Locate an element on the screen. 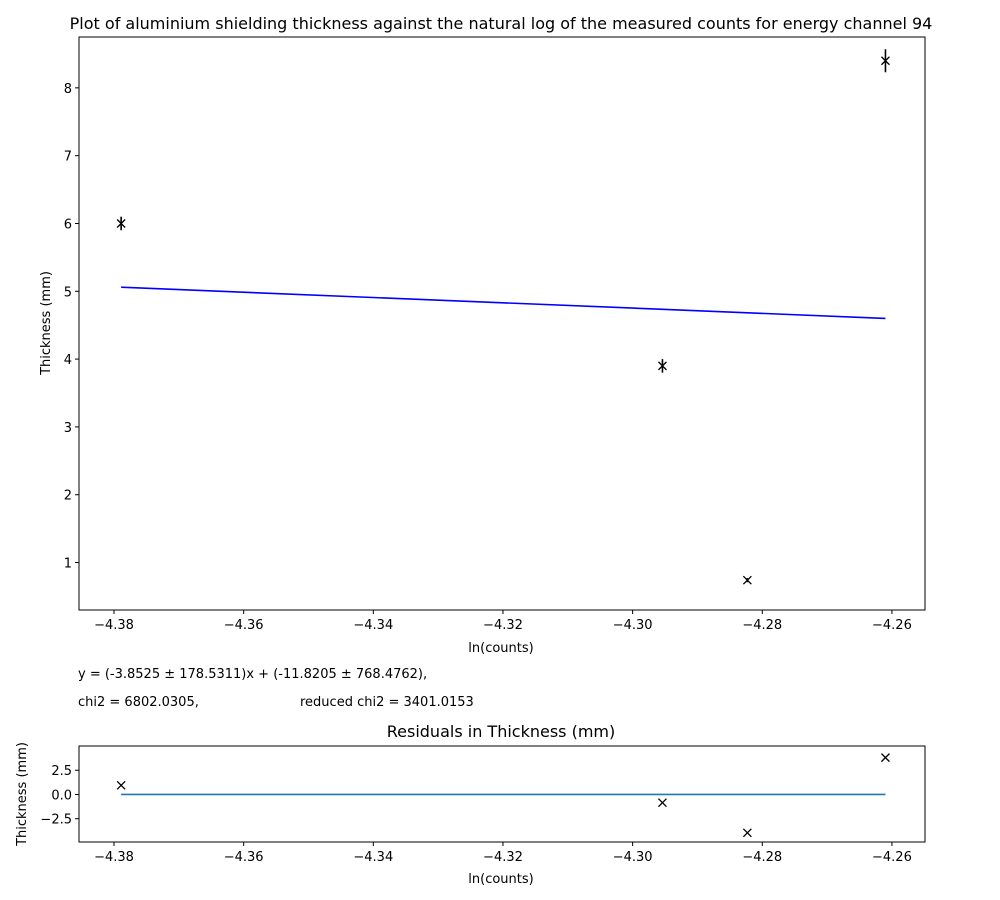  residuals-chart-title: Residuals in Thickness (mm) is located at coordinates (501, 731).